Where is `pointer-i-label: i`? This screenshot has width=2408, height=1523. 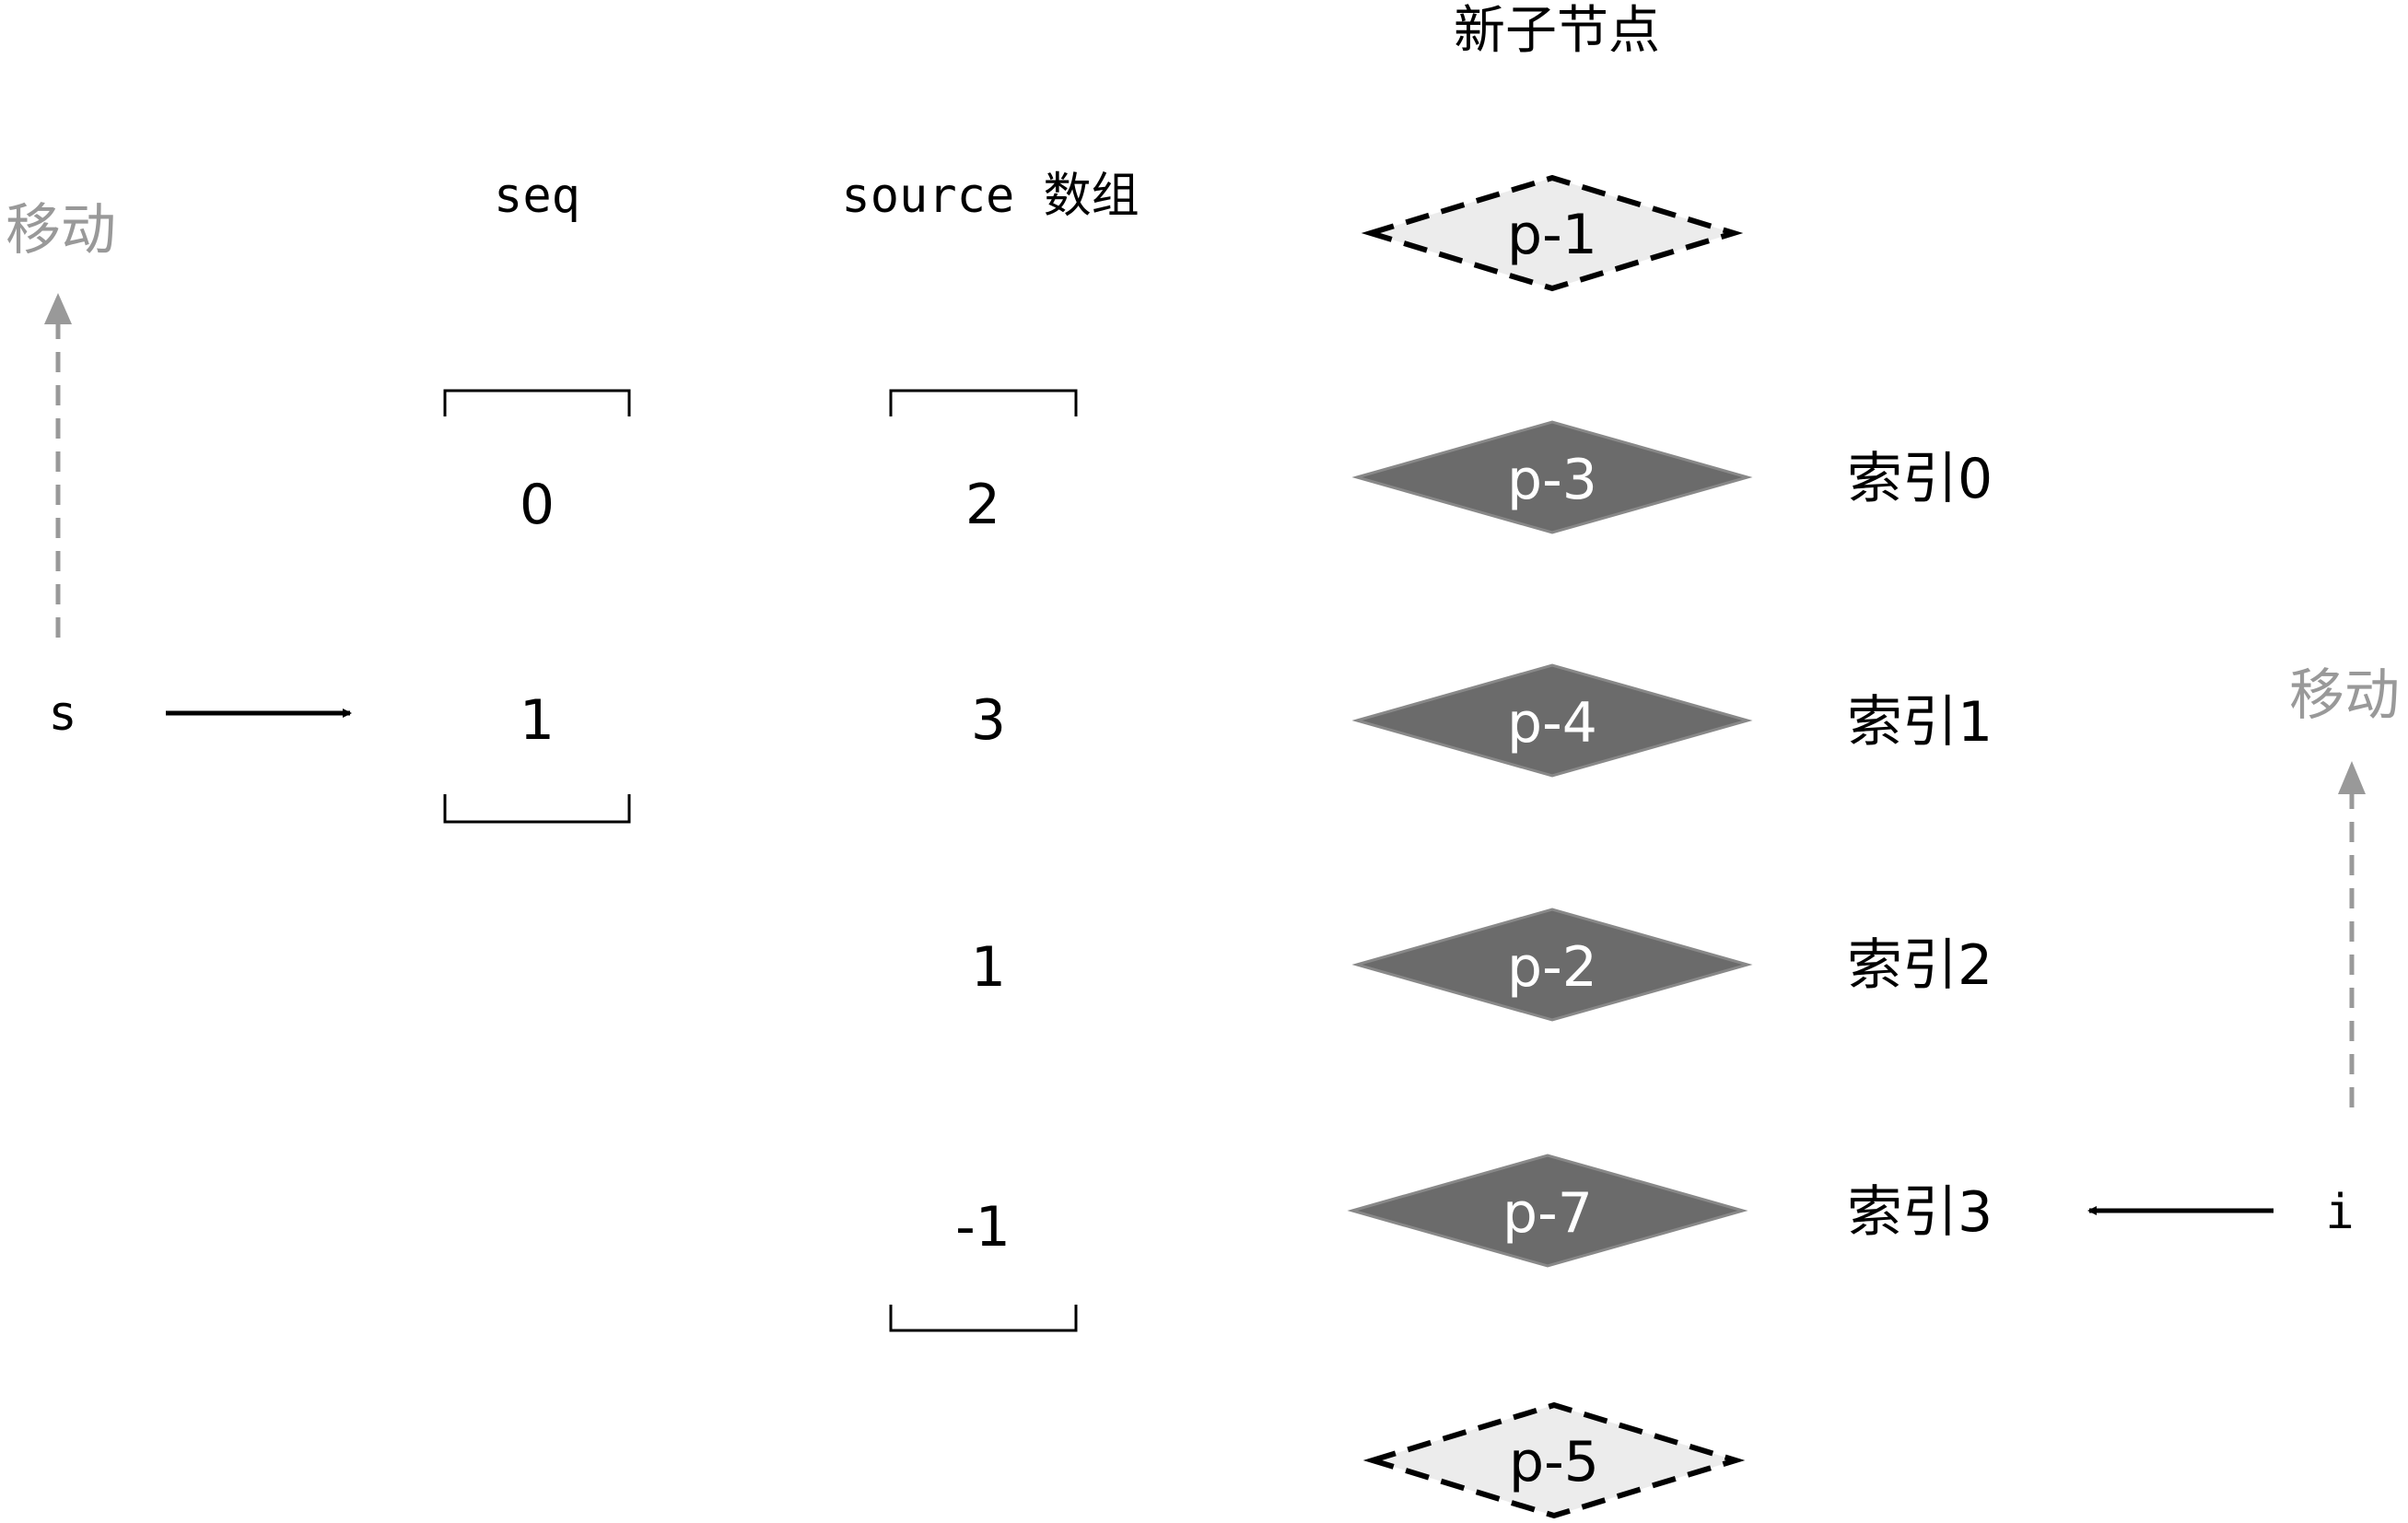 pointer-i-label: i is located at coordinates (2339, 1213).